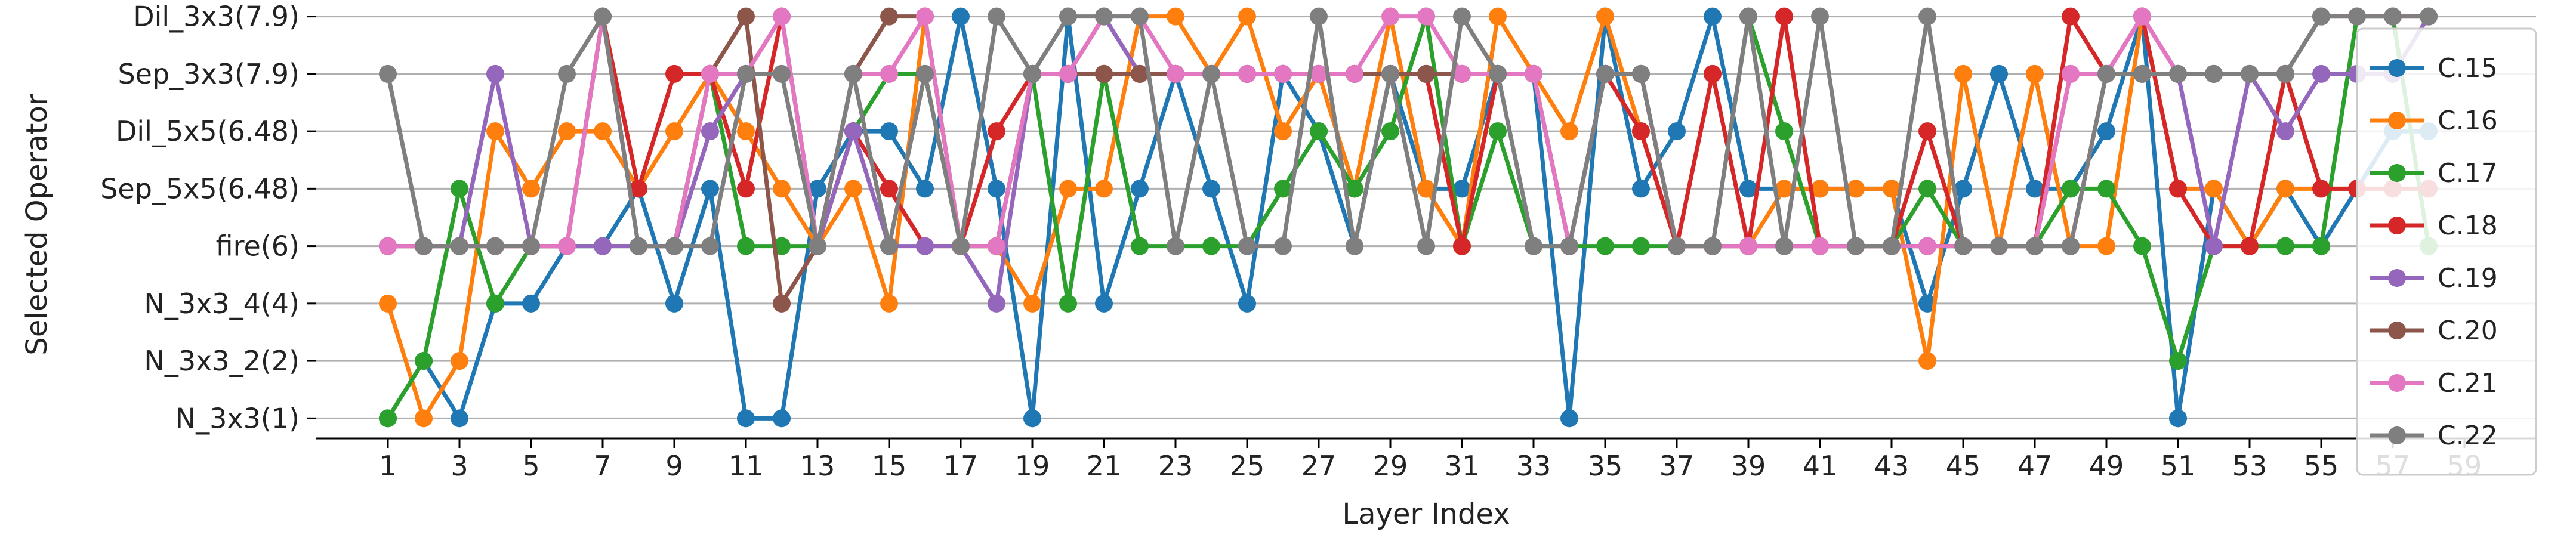 The height and width of the screenshot is (544, 2576). What do you see at coordinates (1892, 466) in the screenshot?
I see `x-tick-label: 43` at bounding box center [1892, 466].